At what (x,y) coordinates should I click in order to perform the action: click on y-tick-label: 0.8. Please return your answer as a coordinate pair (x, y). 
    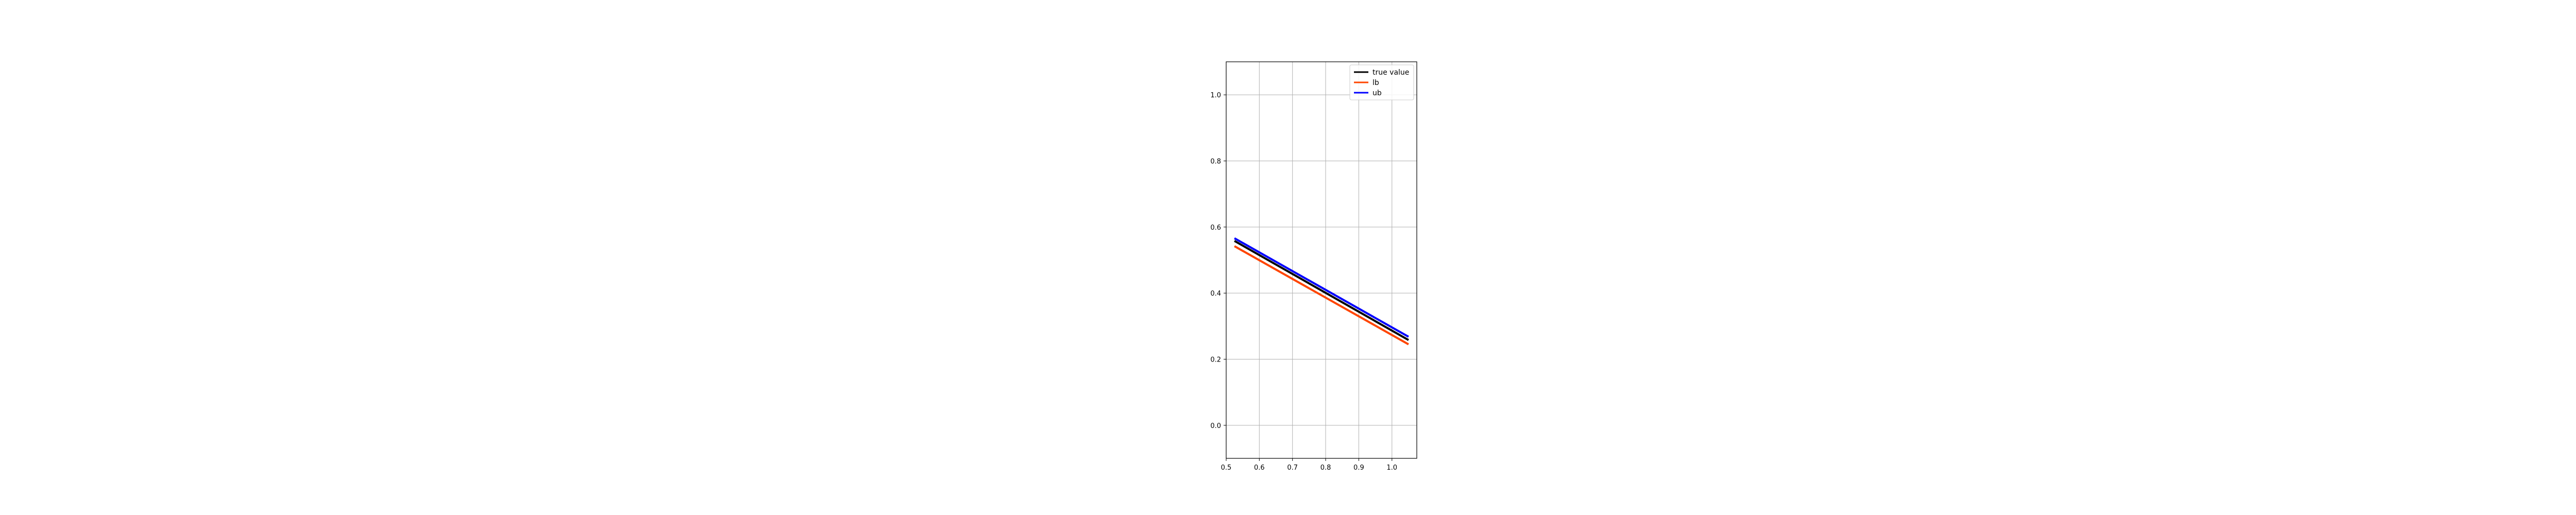
    Looking at the image, I should click on (1215, 162).